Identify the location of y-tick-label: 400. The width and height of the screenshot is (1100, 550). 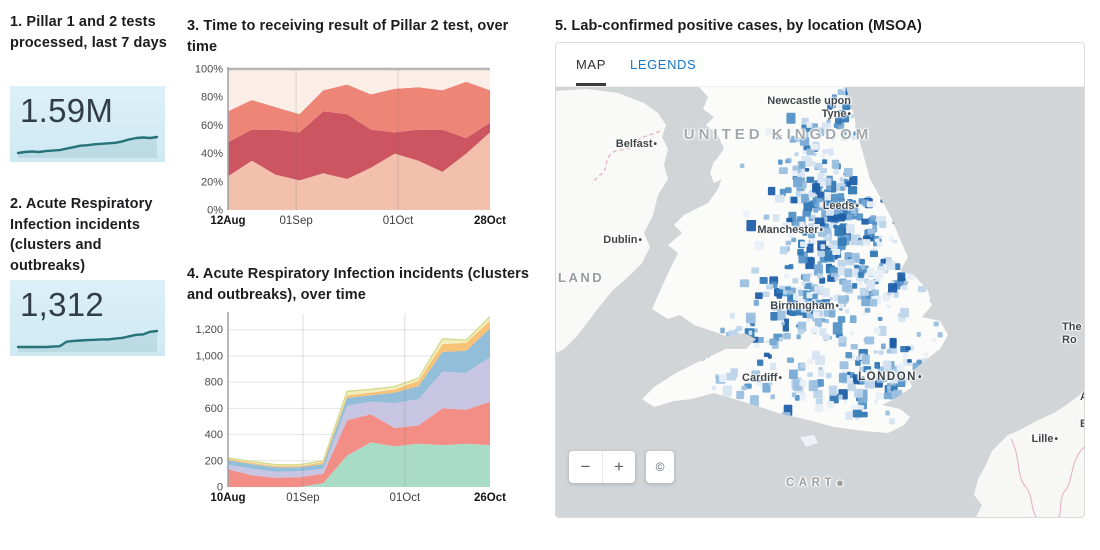
(214, 435).